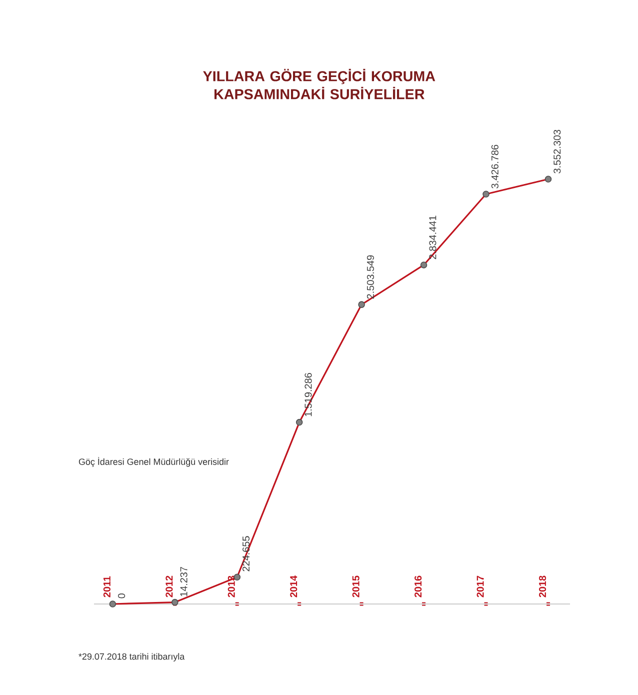 The image size is (638, 695). I want to click on data-label: 3.426.786, so click(494, 166).